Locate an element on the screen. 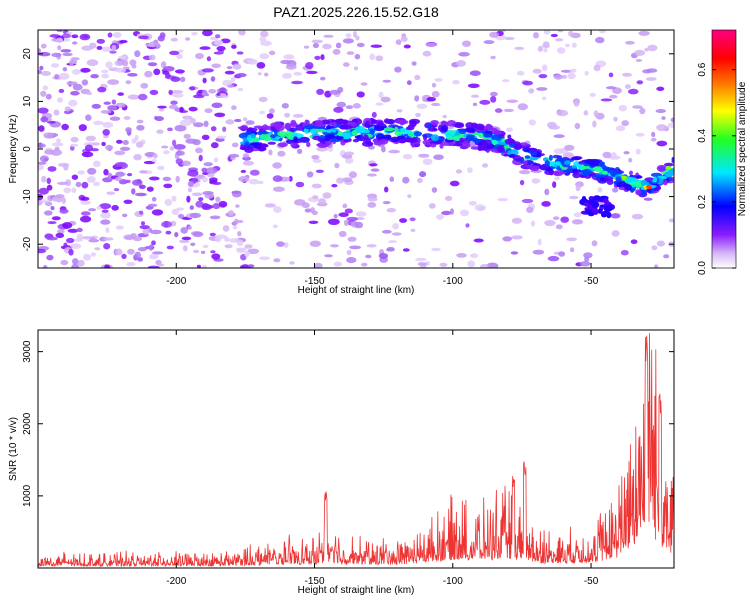  snr-y-tick-label: 1000 is located at coordinates (27, 495).